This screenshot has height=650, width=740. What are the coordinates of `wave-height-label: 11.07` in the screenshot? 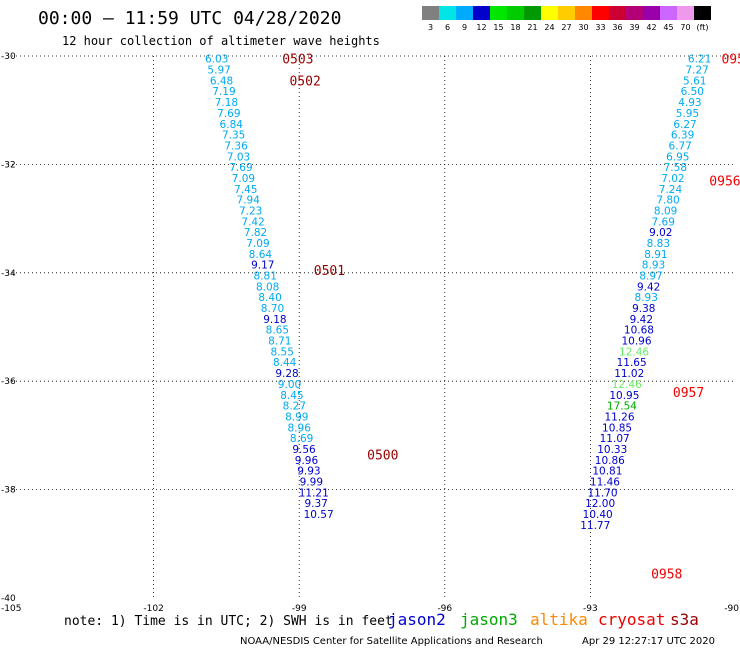 It's located at (615, 439).